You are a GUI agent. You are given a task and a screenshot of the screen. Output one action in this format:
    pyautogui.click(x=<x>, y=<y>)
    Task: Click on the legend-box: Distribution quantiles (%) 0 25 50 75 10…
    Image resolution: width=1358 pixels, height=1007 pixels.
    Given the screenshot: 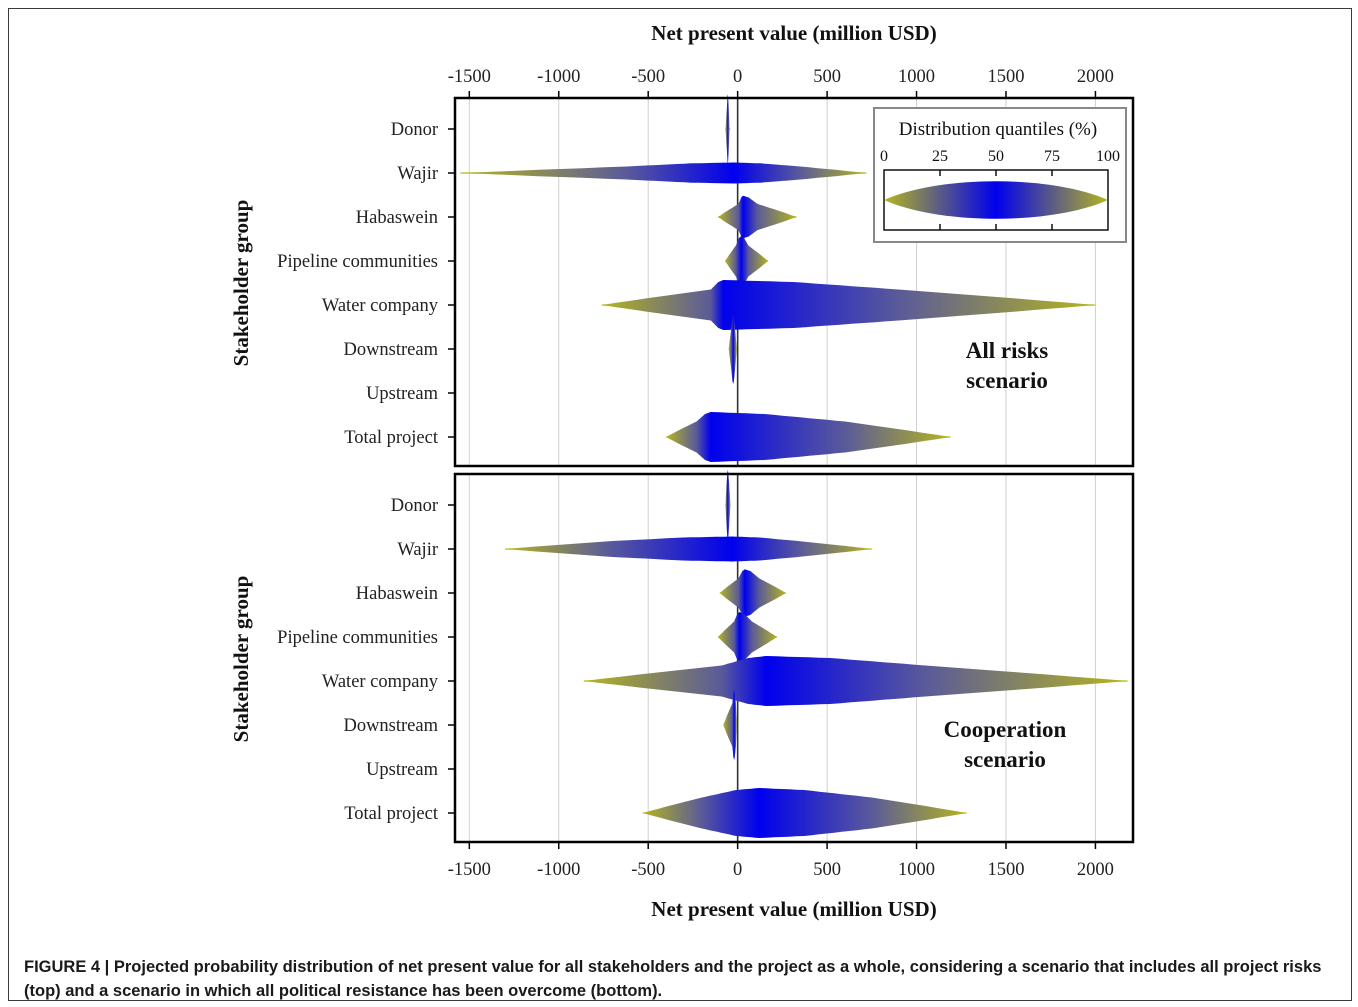 What is the action you would take?
    pyautogui.click(x=1000, y=175)
    